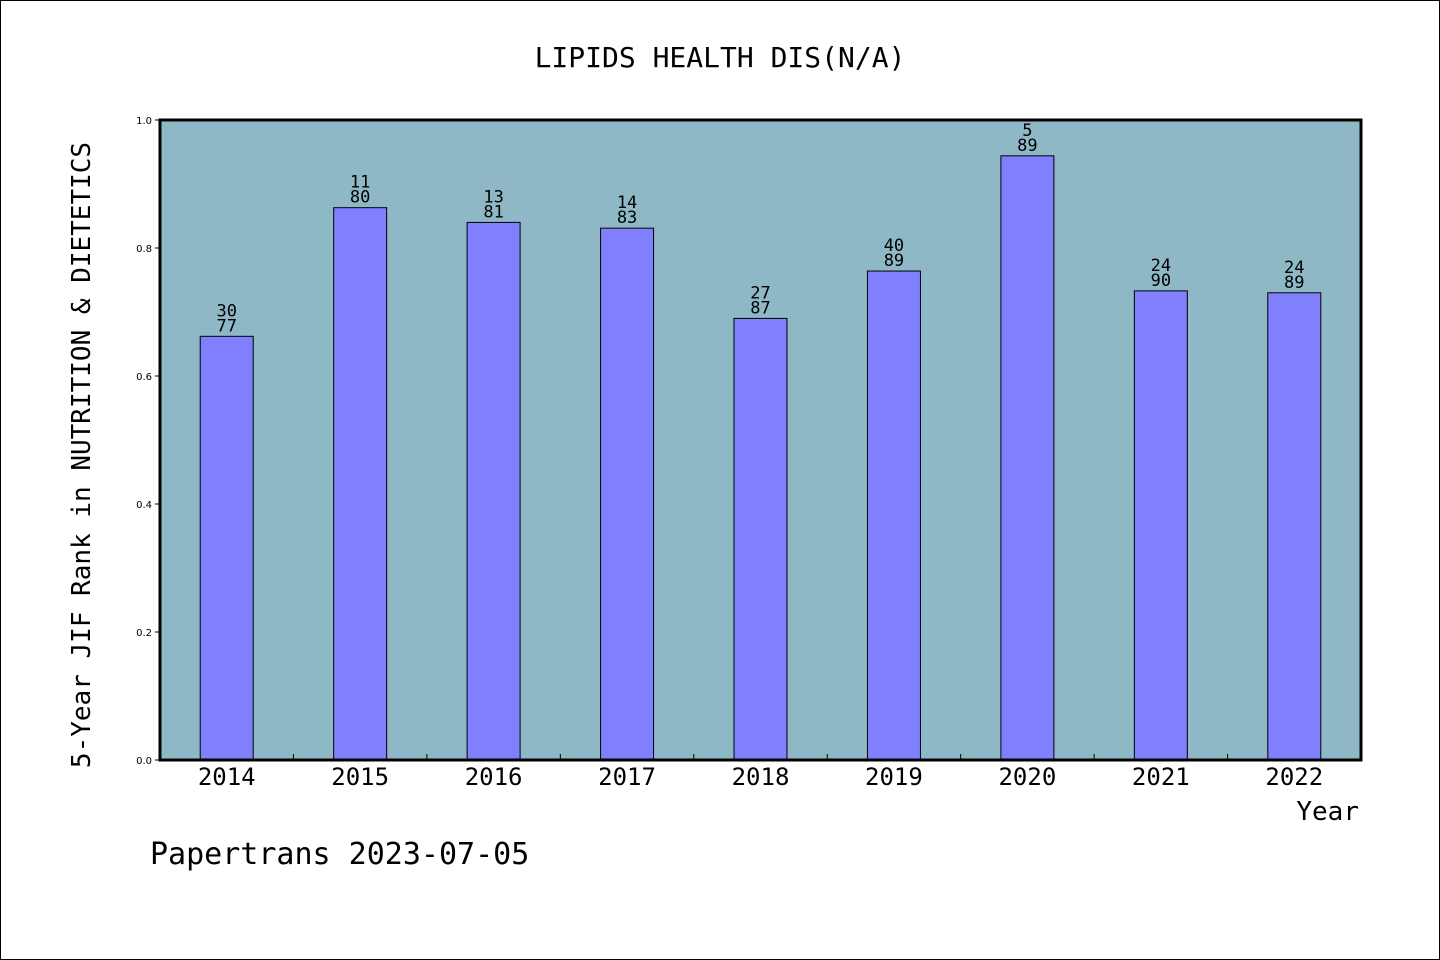  What do you see at coordinates (1294, 526) in the screenshot?
I see `bar-2022` at bounding box center [1294, 526].